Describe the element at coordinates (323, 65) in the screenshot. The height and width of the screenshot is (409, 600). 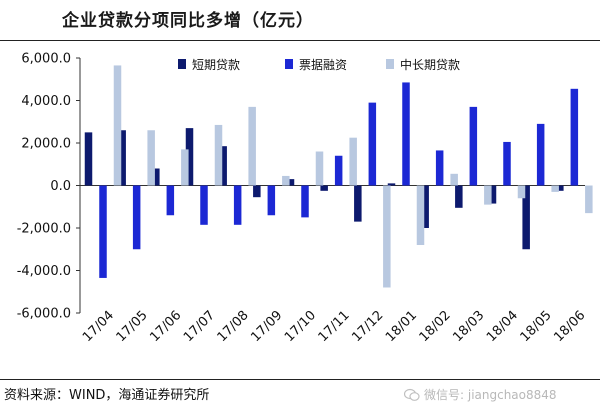
I see `legend-label: 票据融资` at that location.